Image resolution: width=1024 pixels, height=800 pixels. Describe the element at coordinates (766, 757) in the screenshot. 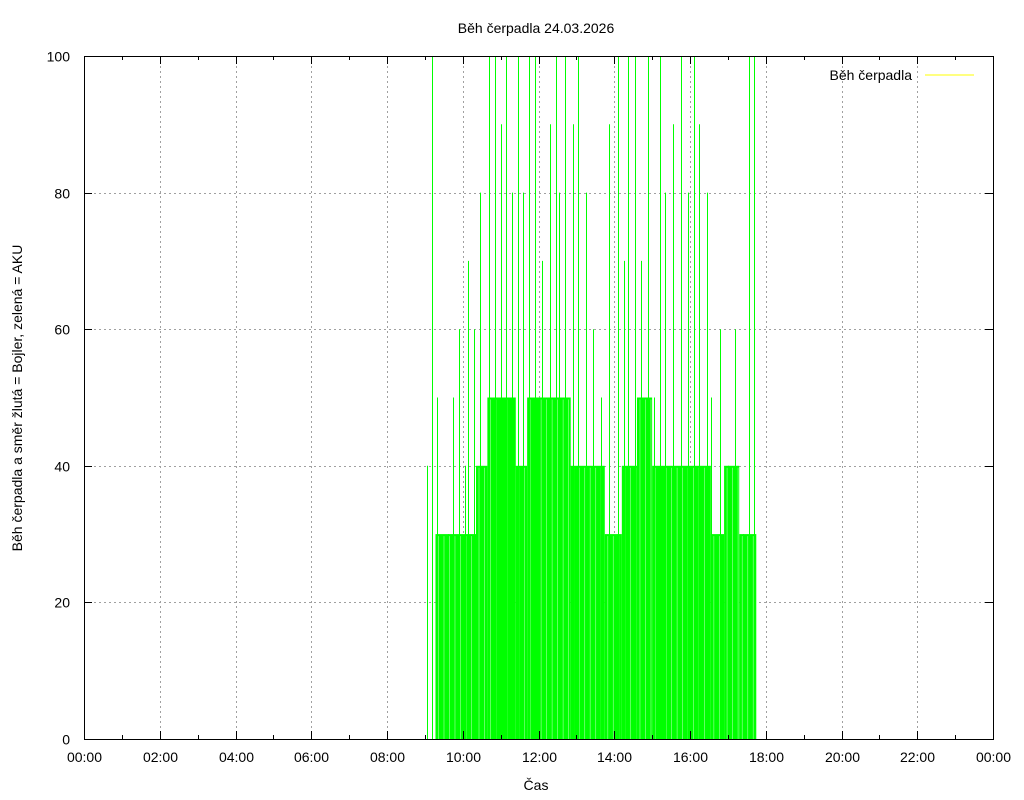

I see `x-tick-label: 18:00` at that location.